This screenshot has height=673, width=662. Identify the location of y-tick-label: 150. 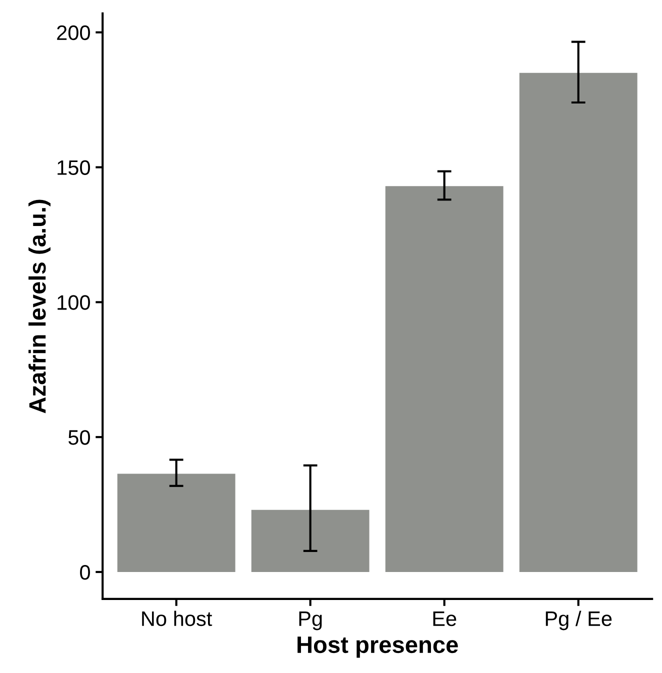
(74, 168).